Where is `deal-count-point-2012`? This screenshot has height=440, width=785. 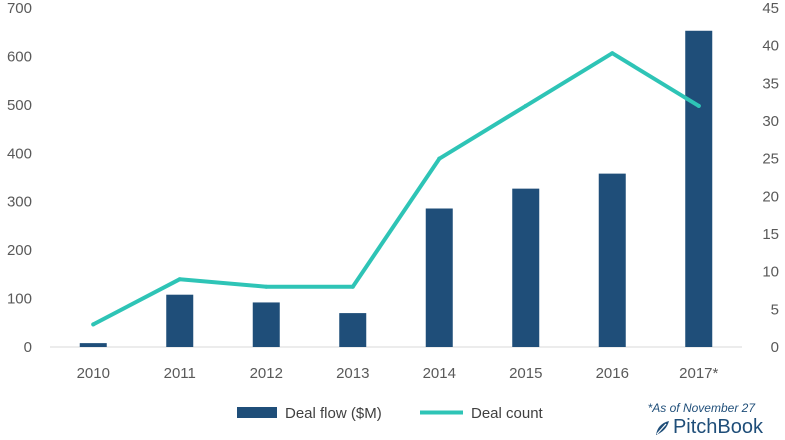 deal-count-point-2012 is located at coordinates (266, 286).